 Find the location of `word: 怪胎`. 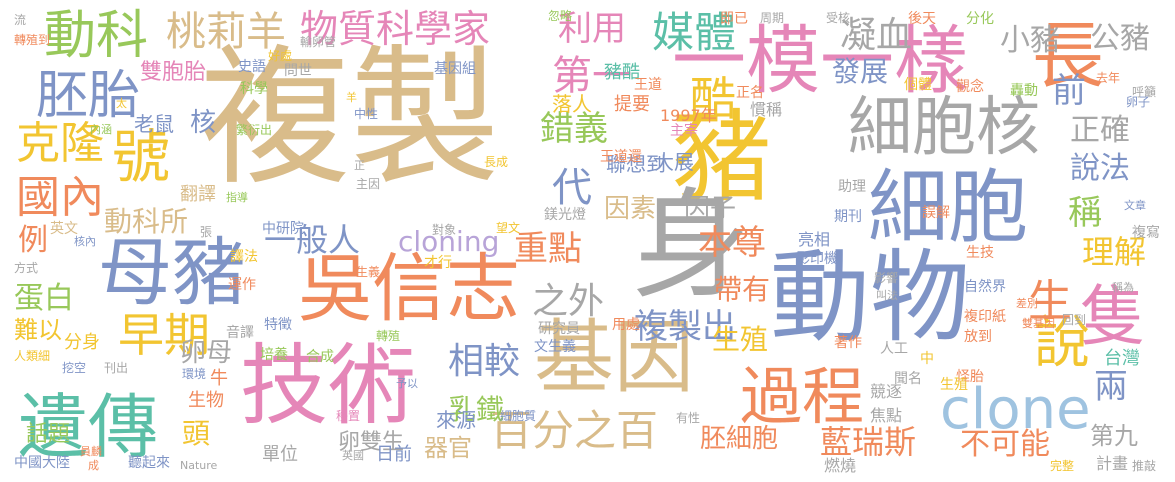

word: 怪胎 is located at coordinates (970, 377).